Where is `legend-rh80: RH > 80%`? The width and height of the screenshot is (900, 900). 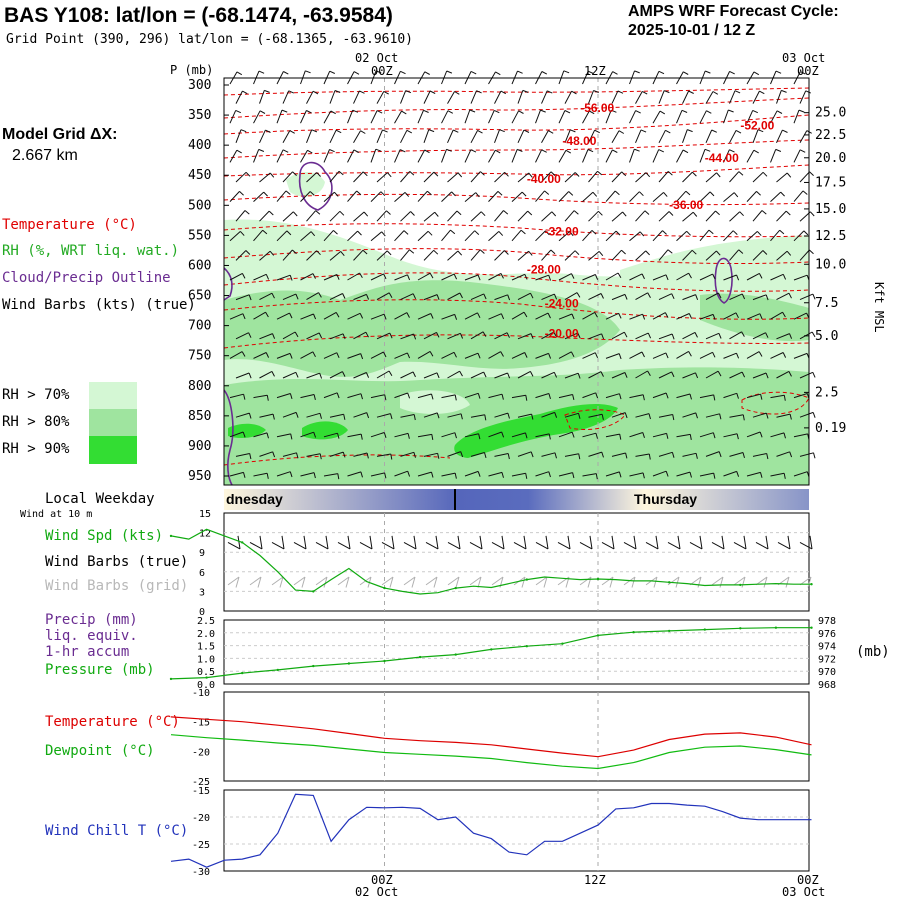 legend-rh80: RH > 80% is located at coordinates (36, 422).